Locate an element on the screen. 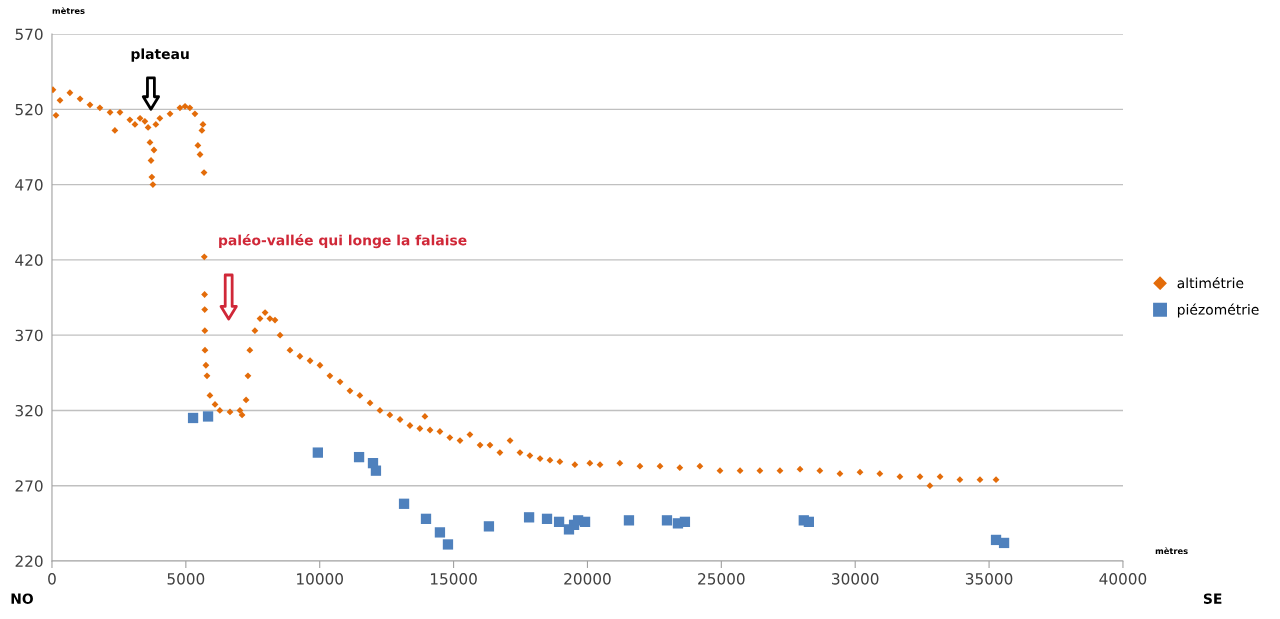 The height and width of the screenshot is (619, 1280). y-tick-label: 320 is located at coordinates (29, 410).